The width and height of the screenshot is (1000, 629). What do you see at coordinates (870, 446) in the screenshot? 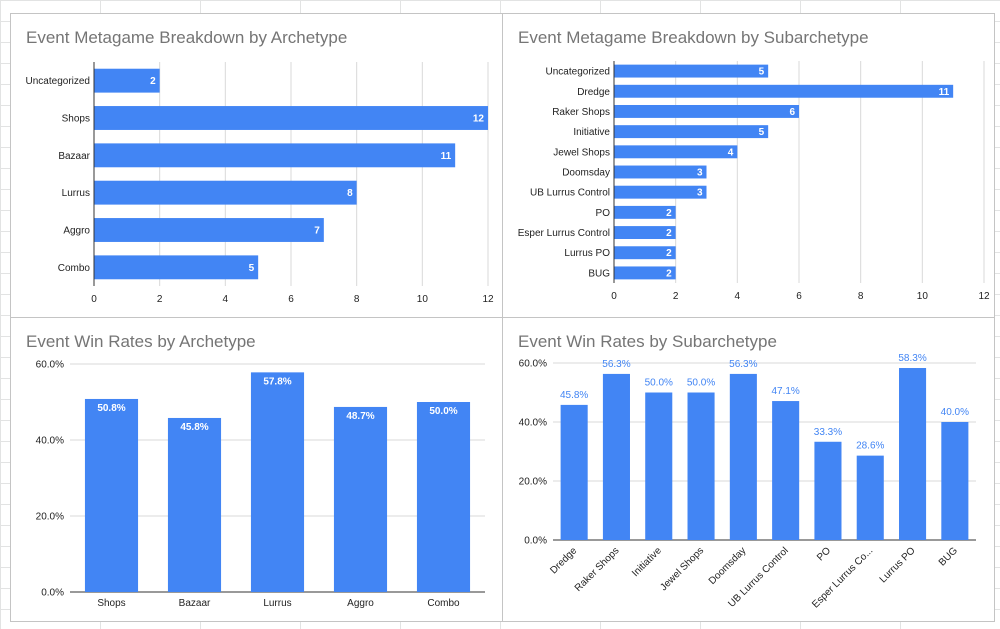
I see `data-label: 28.6%` at bounding box center [870, 446].